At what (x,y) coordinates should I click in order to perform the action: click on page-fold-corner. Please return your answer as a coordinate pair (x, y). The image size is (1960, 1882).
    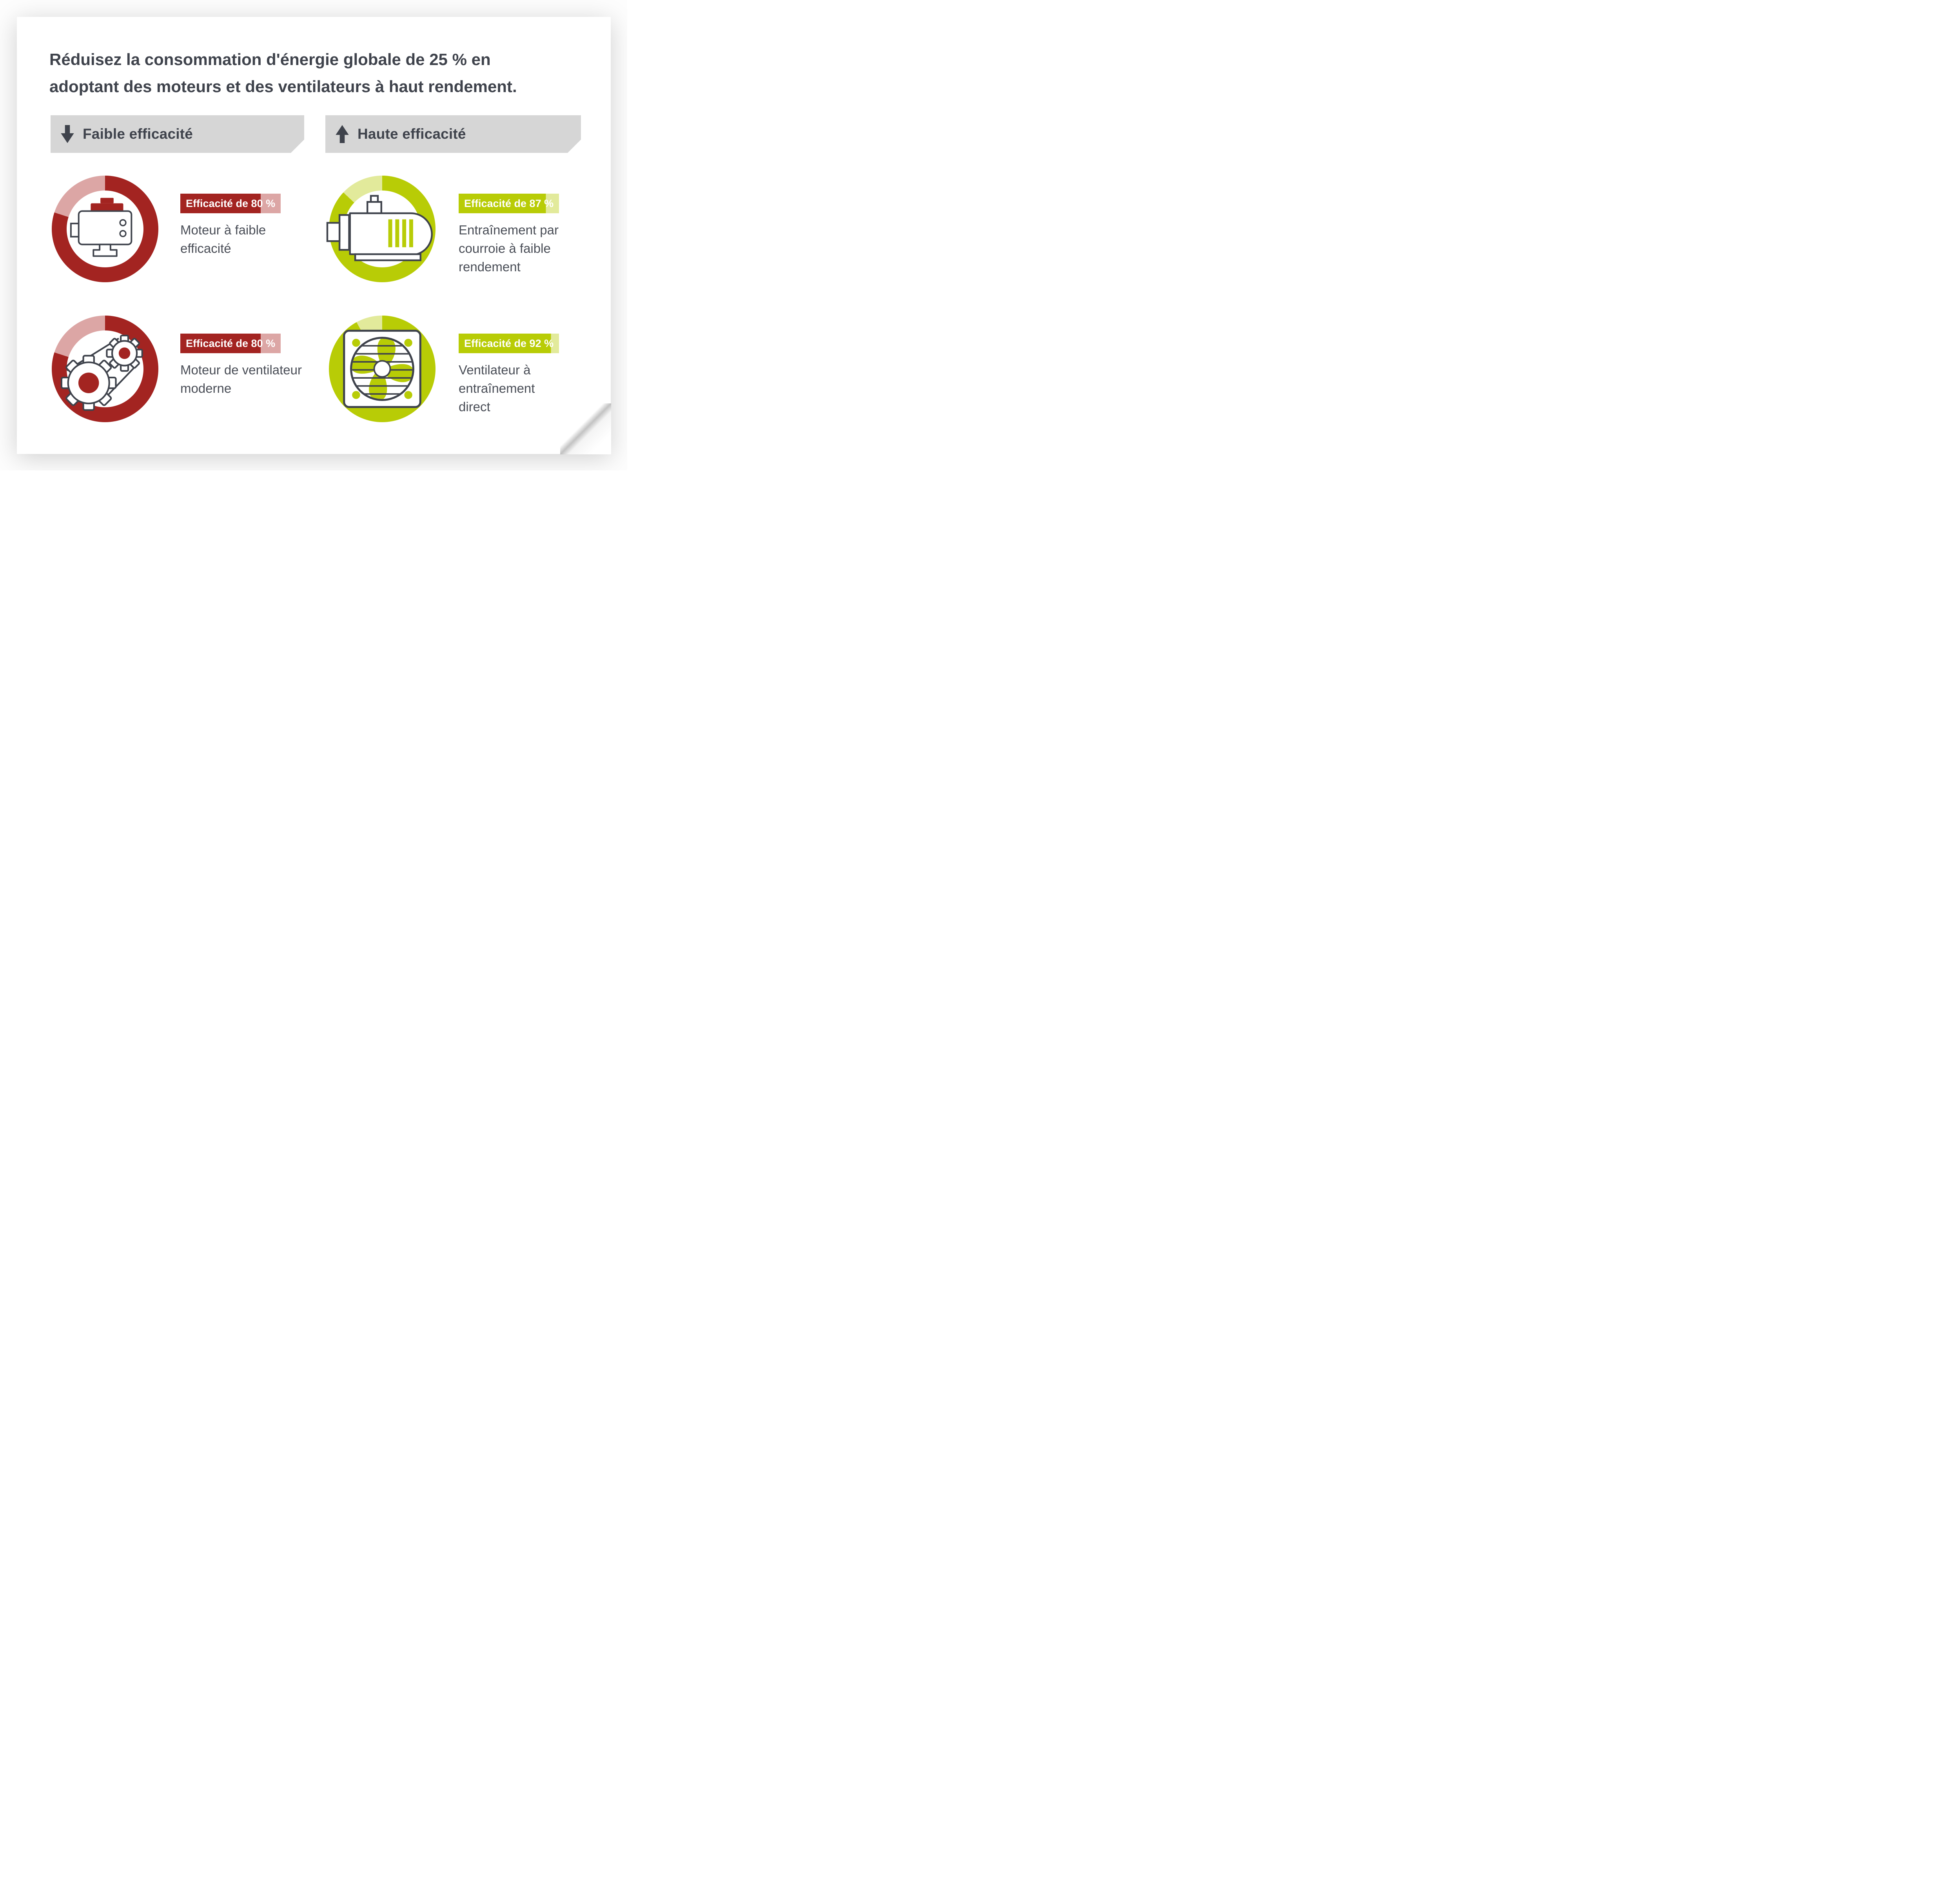
    Looking at the image, I should click on (585, 429).